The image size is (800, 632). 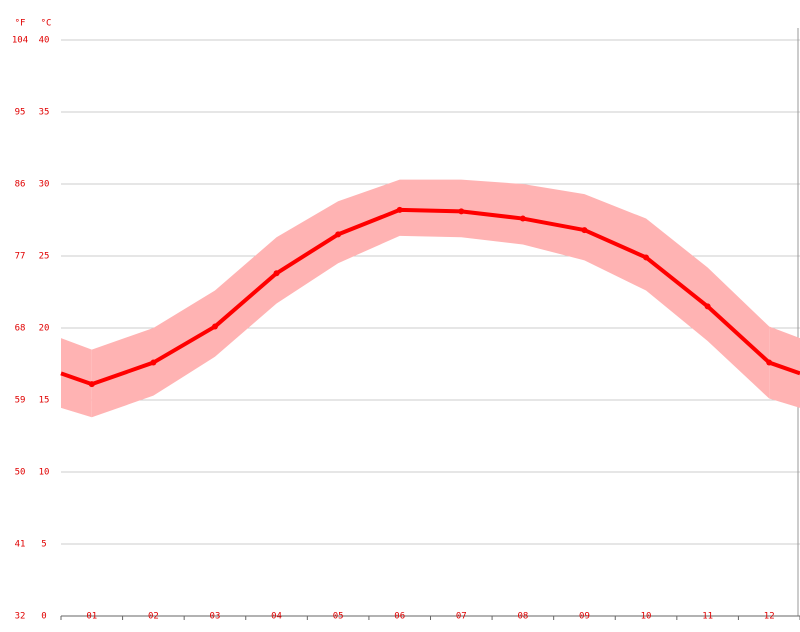 I want to click on x-tick-label: 01, so click(x=91, y=617).